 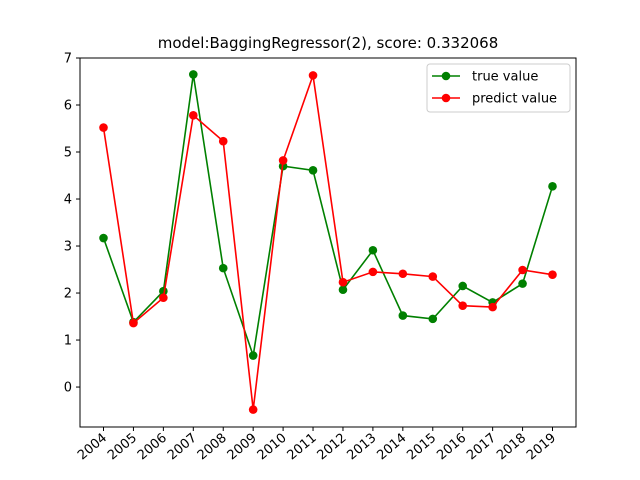 I want to click on x-tick-label: 2007, so click(x=182, y=447).